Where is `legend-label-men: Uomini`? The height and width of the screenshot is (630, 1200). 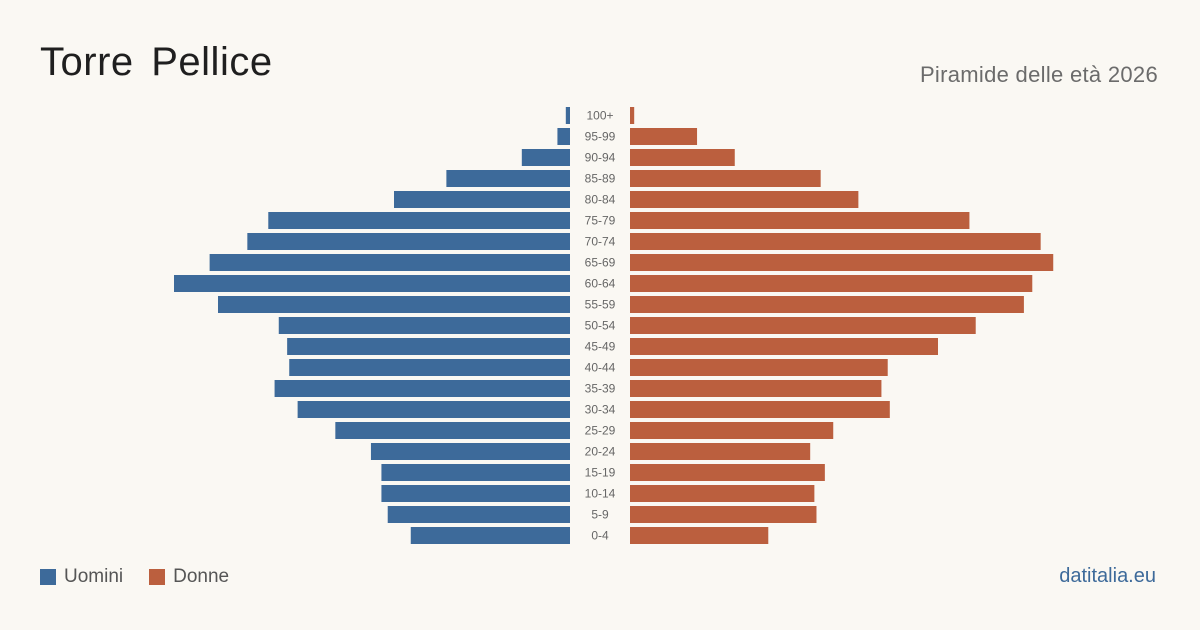
legend-label-men: Uomini is located at coordinates (94, 576).